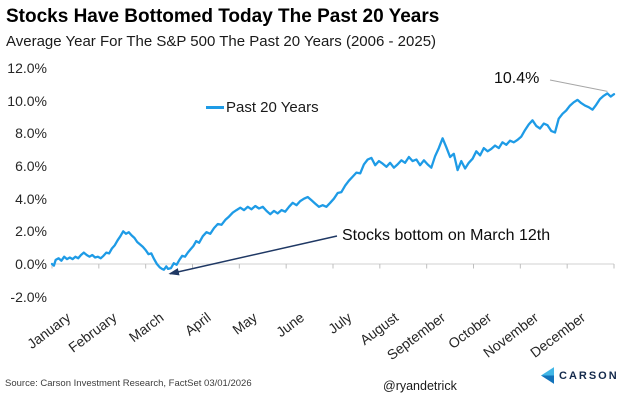  Describe the element at coordinates (446, 235) in the screenshot. I see `bottom-callout-text: Stocks bottom on March 12th` at that location.